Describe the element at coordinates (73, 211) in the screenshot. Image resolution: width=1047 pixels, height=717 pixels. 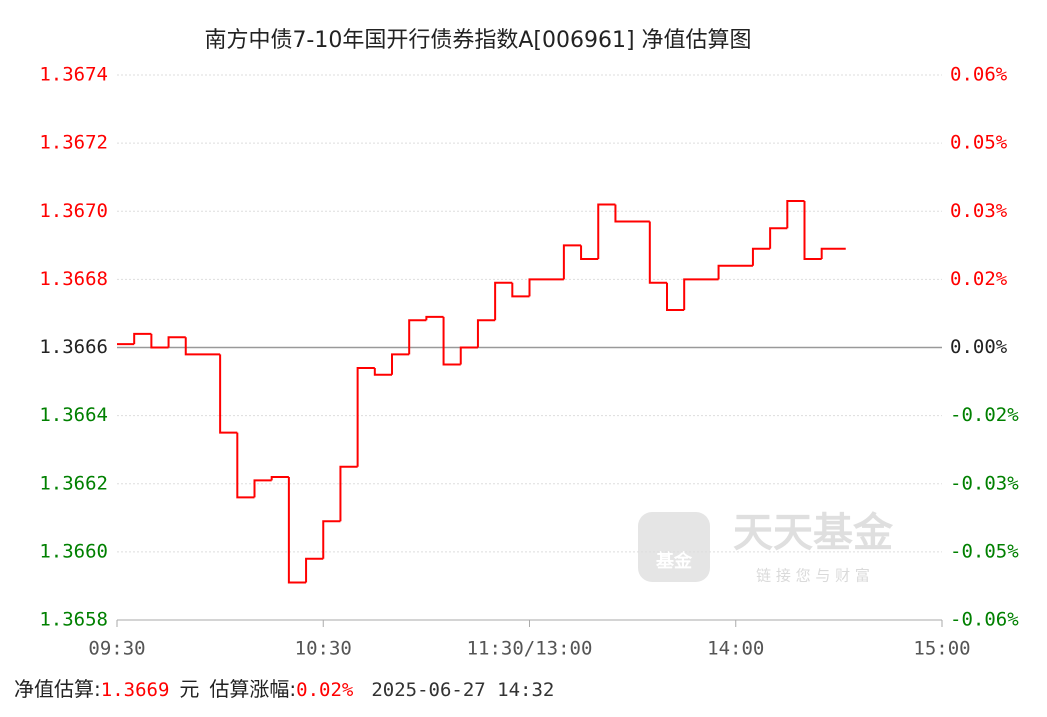
I see `y-tick-label: 1.3670` at that location.